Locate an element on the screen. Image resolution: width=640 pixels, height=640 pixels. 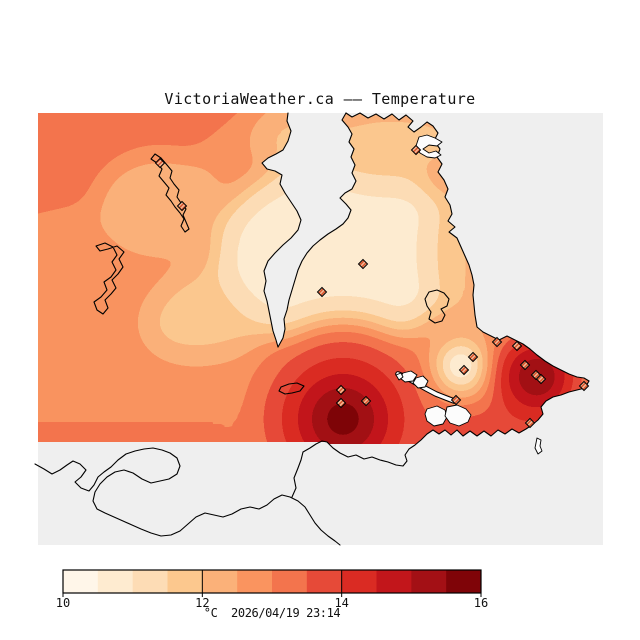
victoria-harbour is located at coordinates (458, 415).